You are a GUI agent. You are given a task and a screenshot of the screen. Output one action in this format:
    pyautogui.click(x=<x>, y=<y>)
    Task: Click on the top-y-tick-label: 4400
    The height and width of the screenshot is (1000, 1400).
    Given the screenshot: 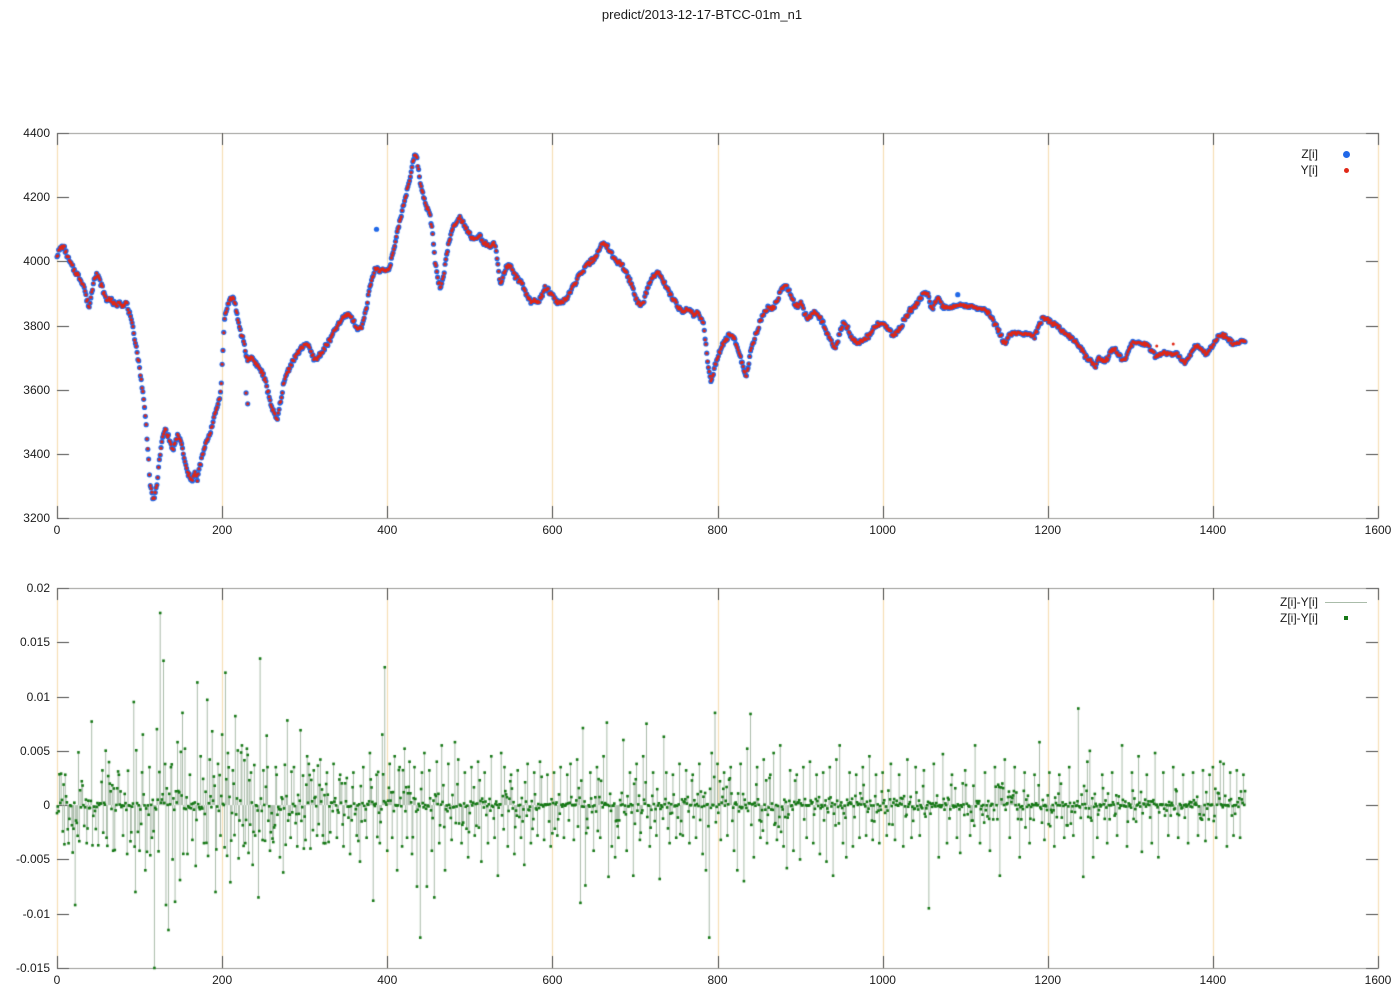 What is the action you would take?
    pyautogui.click(x=36, y=133)
    